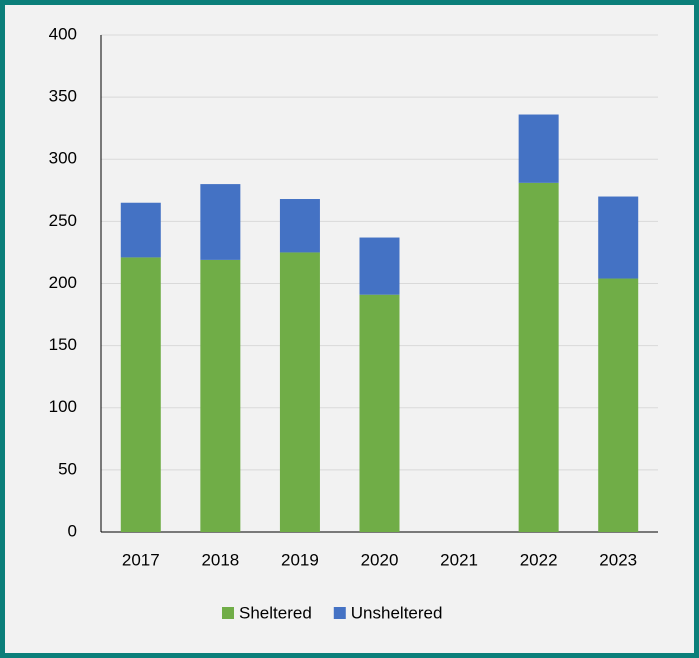 This screenshot has height=658, width=699. What do you see at coordinates (72, 530) in the screenshot?
I see `y-tick-label: 0` at bounding box center [72, 530].